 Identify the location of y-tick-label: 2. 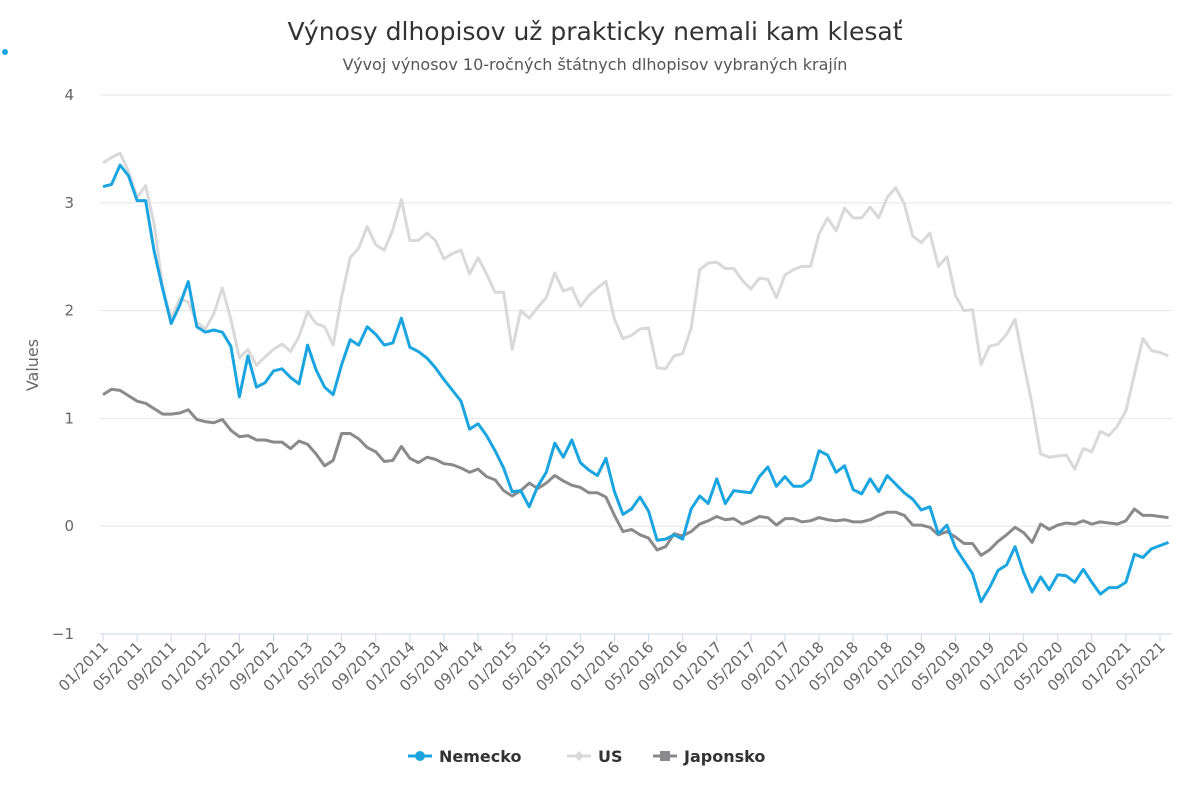
(69, 311).